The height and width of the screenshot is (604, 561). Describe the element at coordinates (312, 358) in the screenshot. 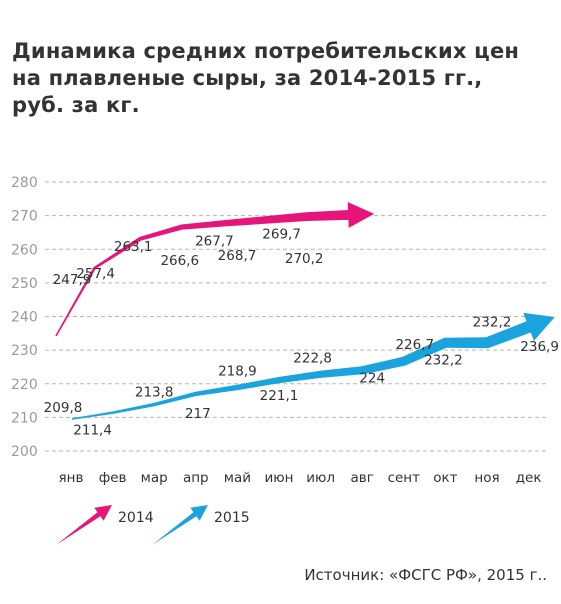

I see `series-2015-data-label-7: 222,8` at that location.